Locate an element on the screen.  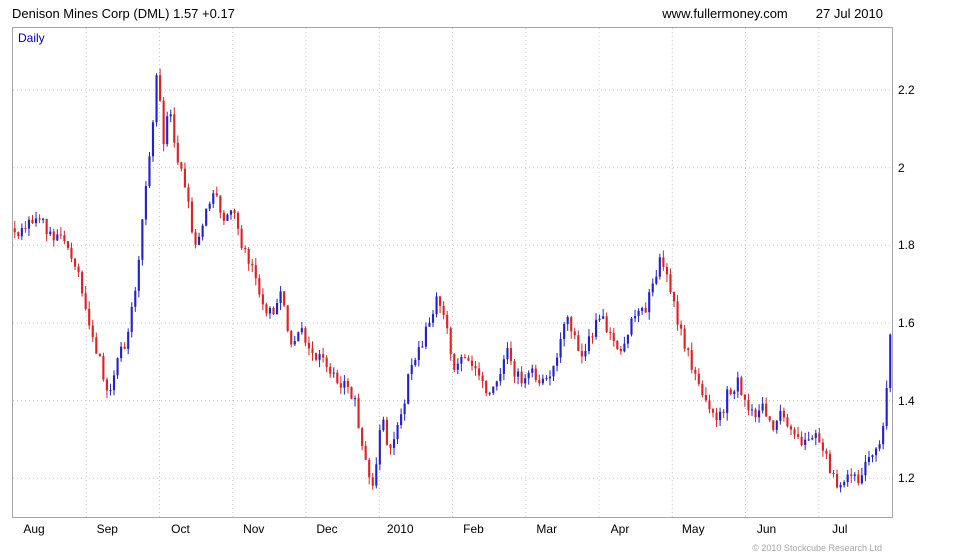
x-axis-label: Sep is located at coordinates (107, 529).